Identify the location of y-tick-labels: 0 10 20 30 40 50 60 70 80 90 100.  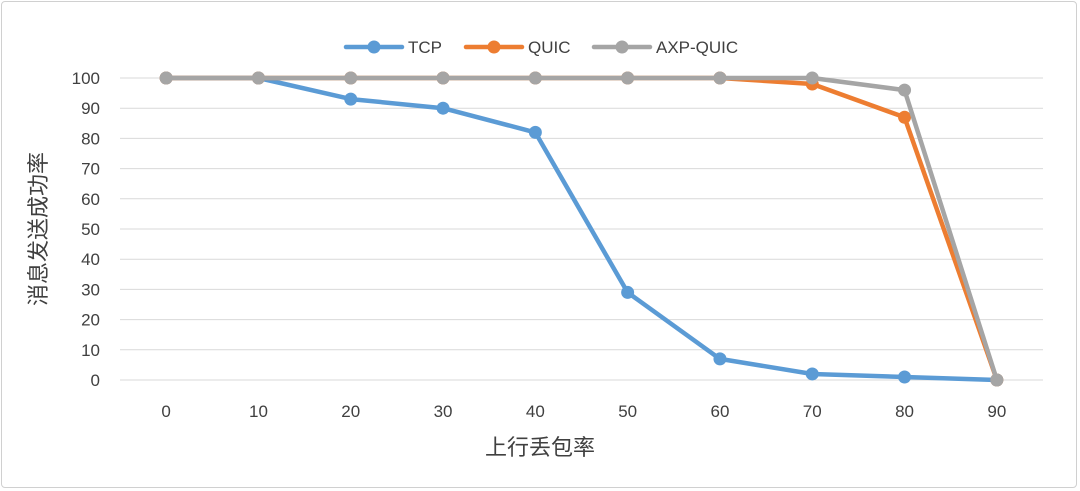
(86, 229).